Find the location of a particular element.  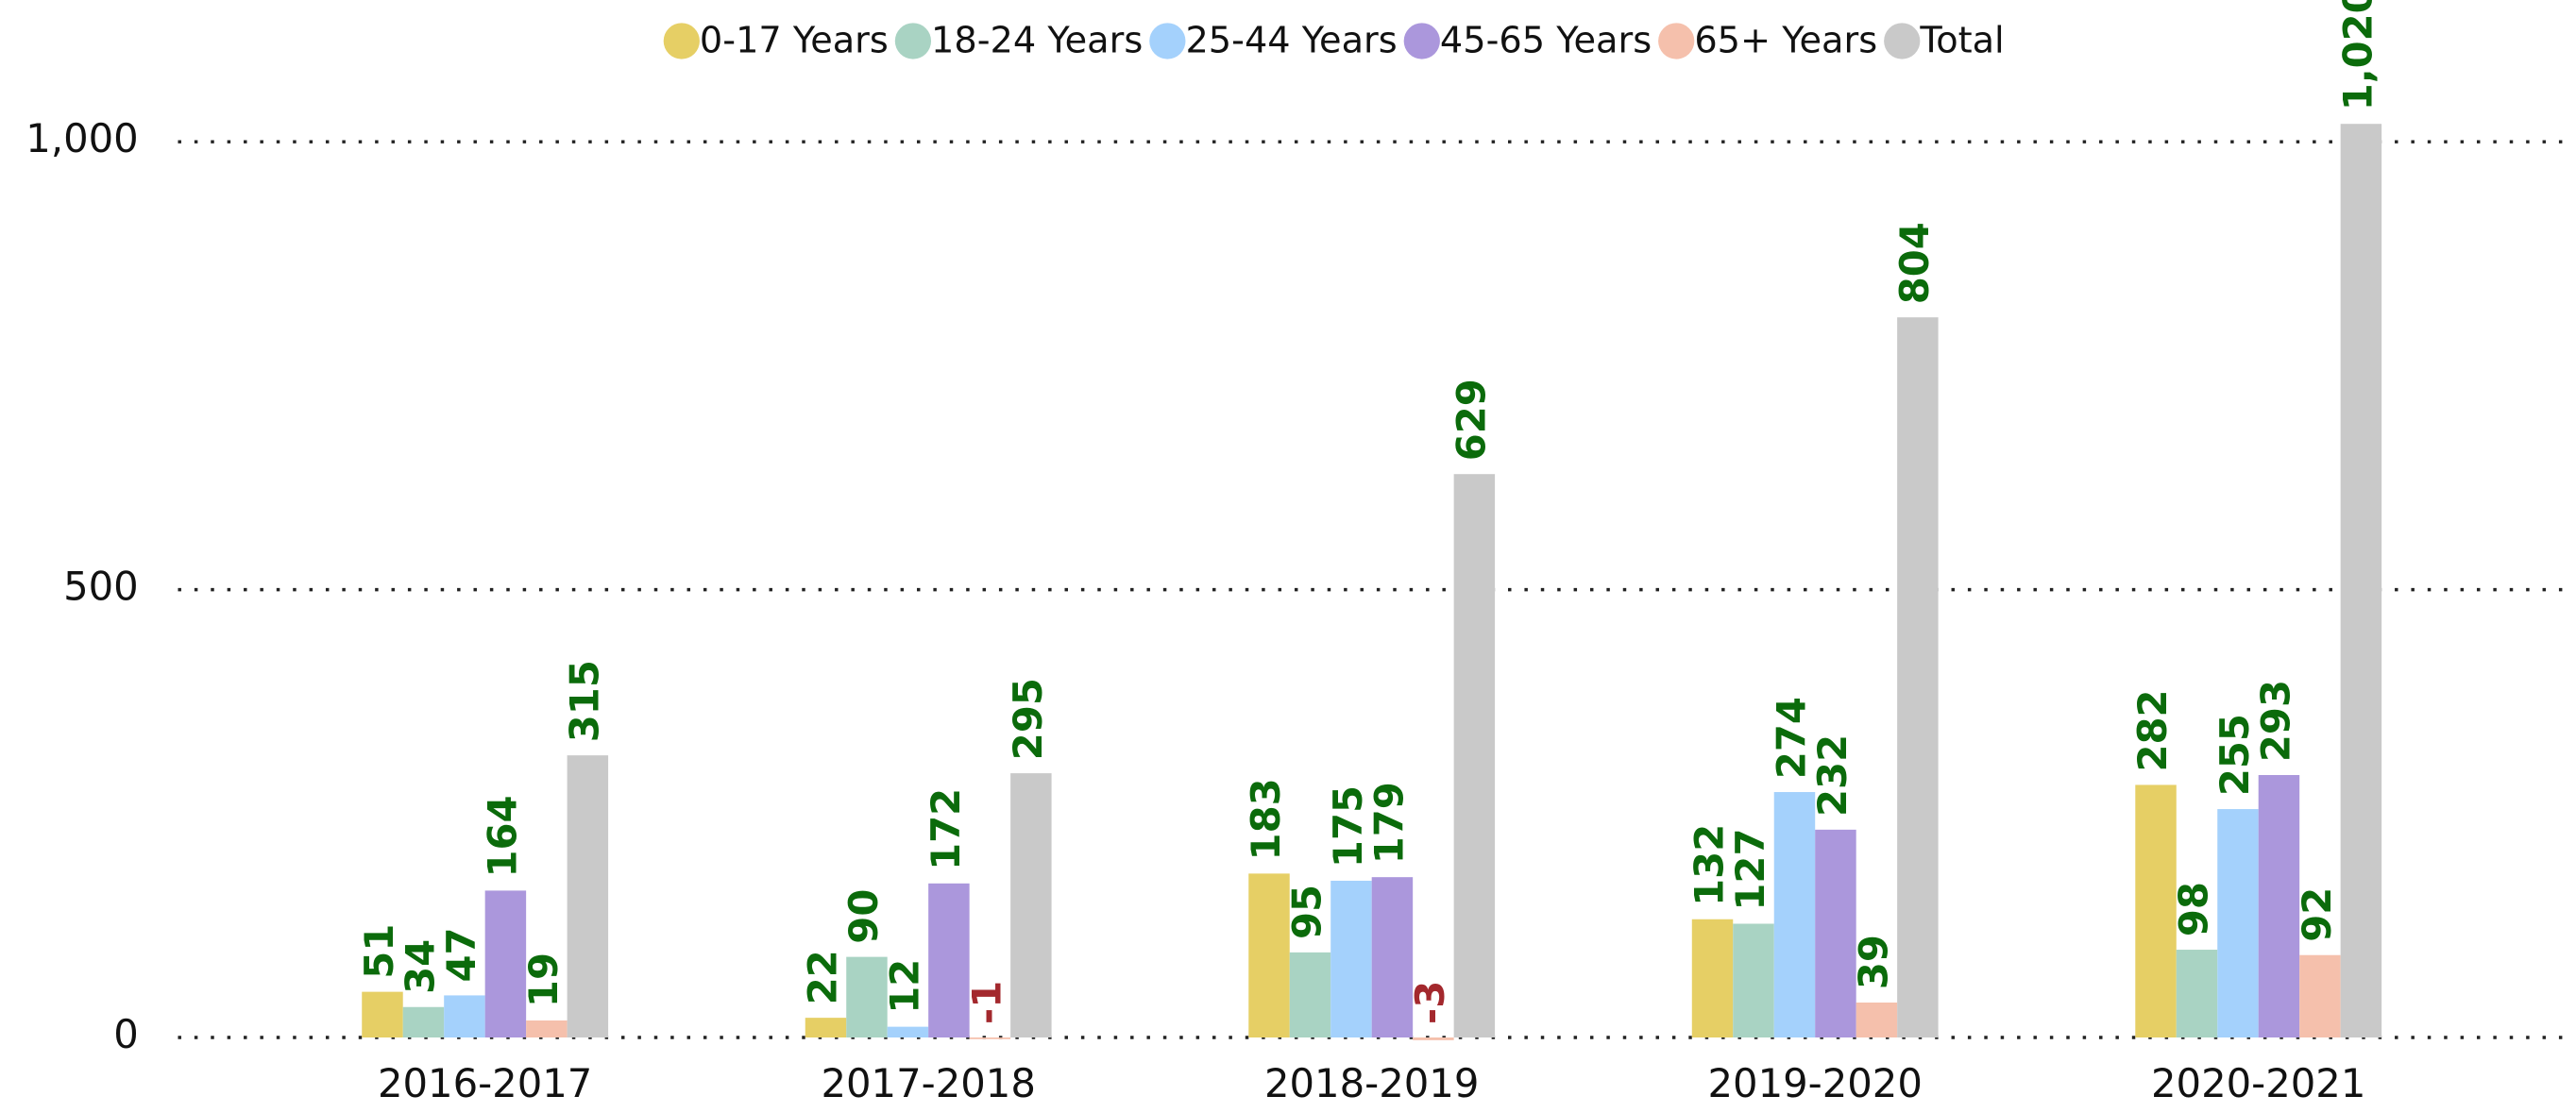

y-tick-label: 1,000 is located at coordinates (81, 138).